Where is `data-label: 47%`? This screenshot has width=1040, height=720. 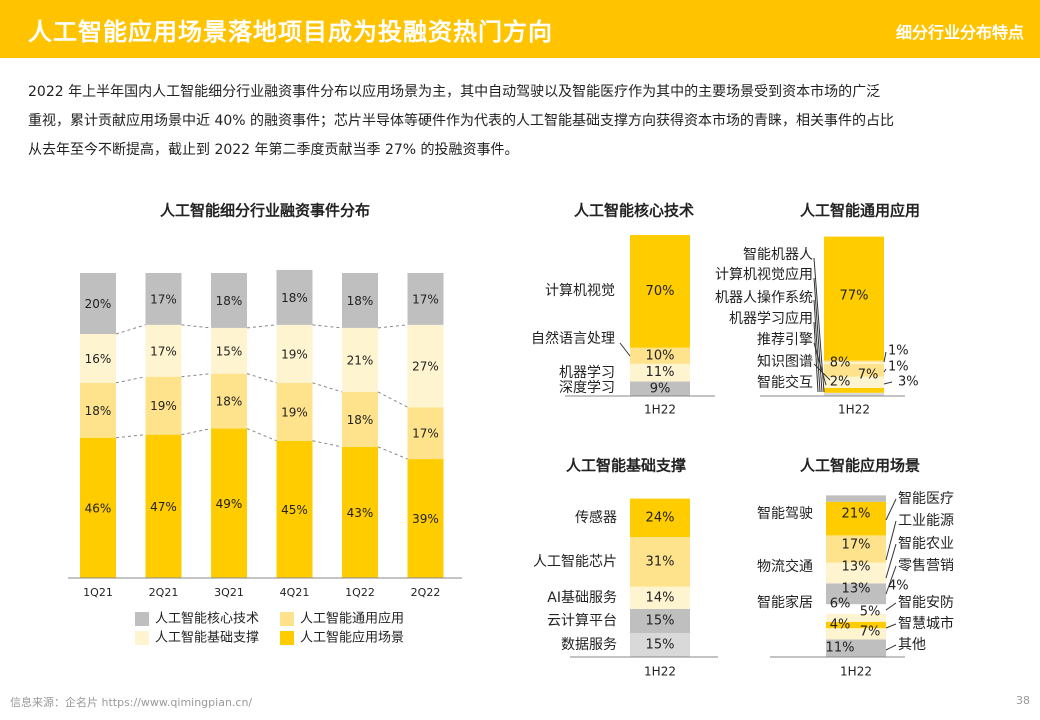 data-label: 47% is located at coordinates (163, 507).